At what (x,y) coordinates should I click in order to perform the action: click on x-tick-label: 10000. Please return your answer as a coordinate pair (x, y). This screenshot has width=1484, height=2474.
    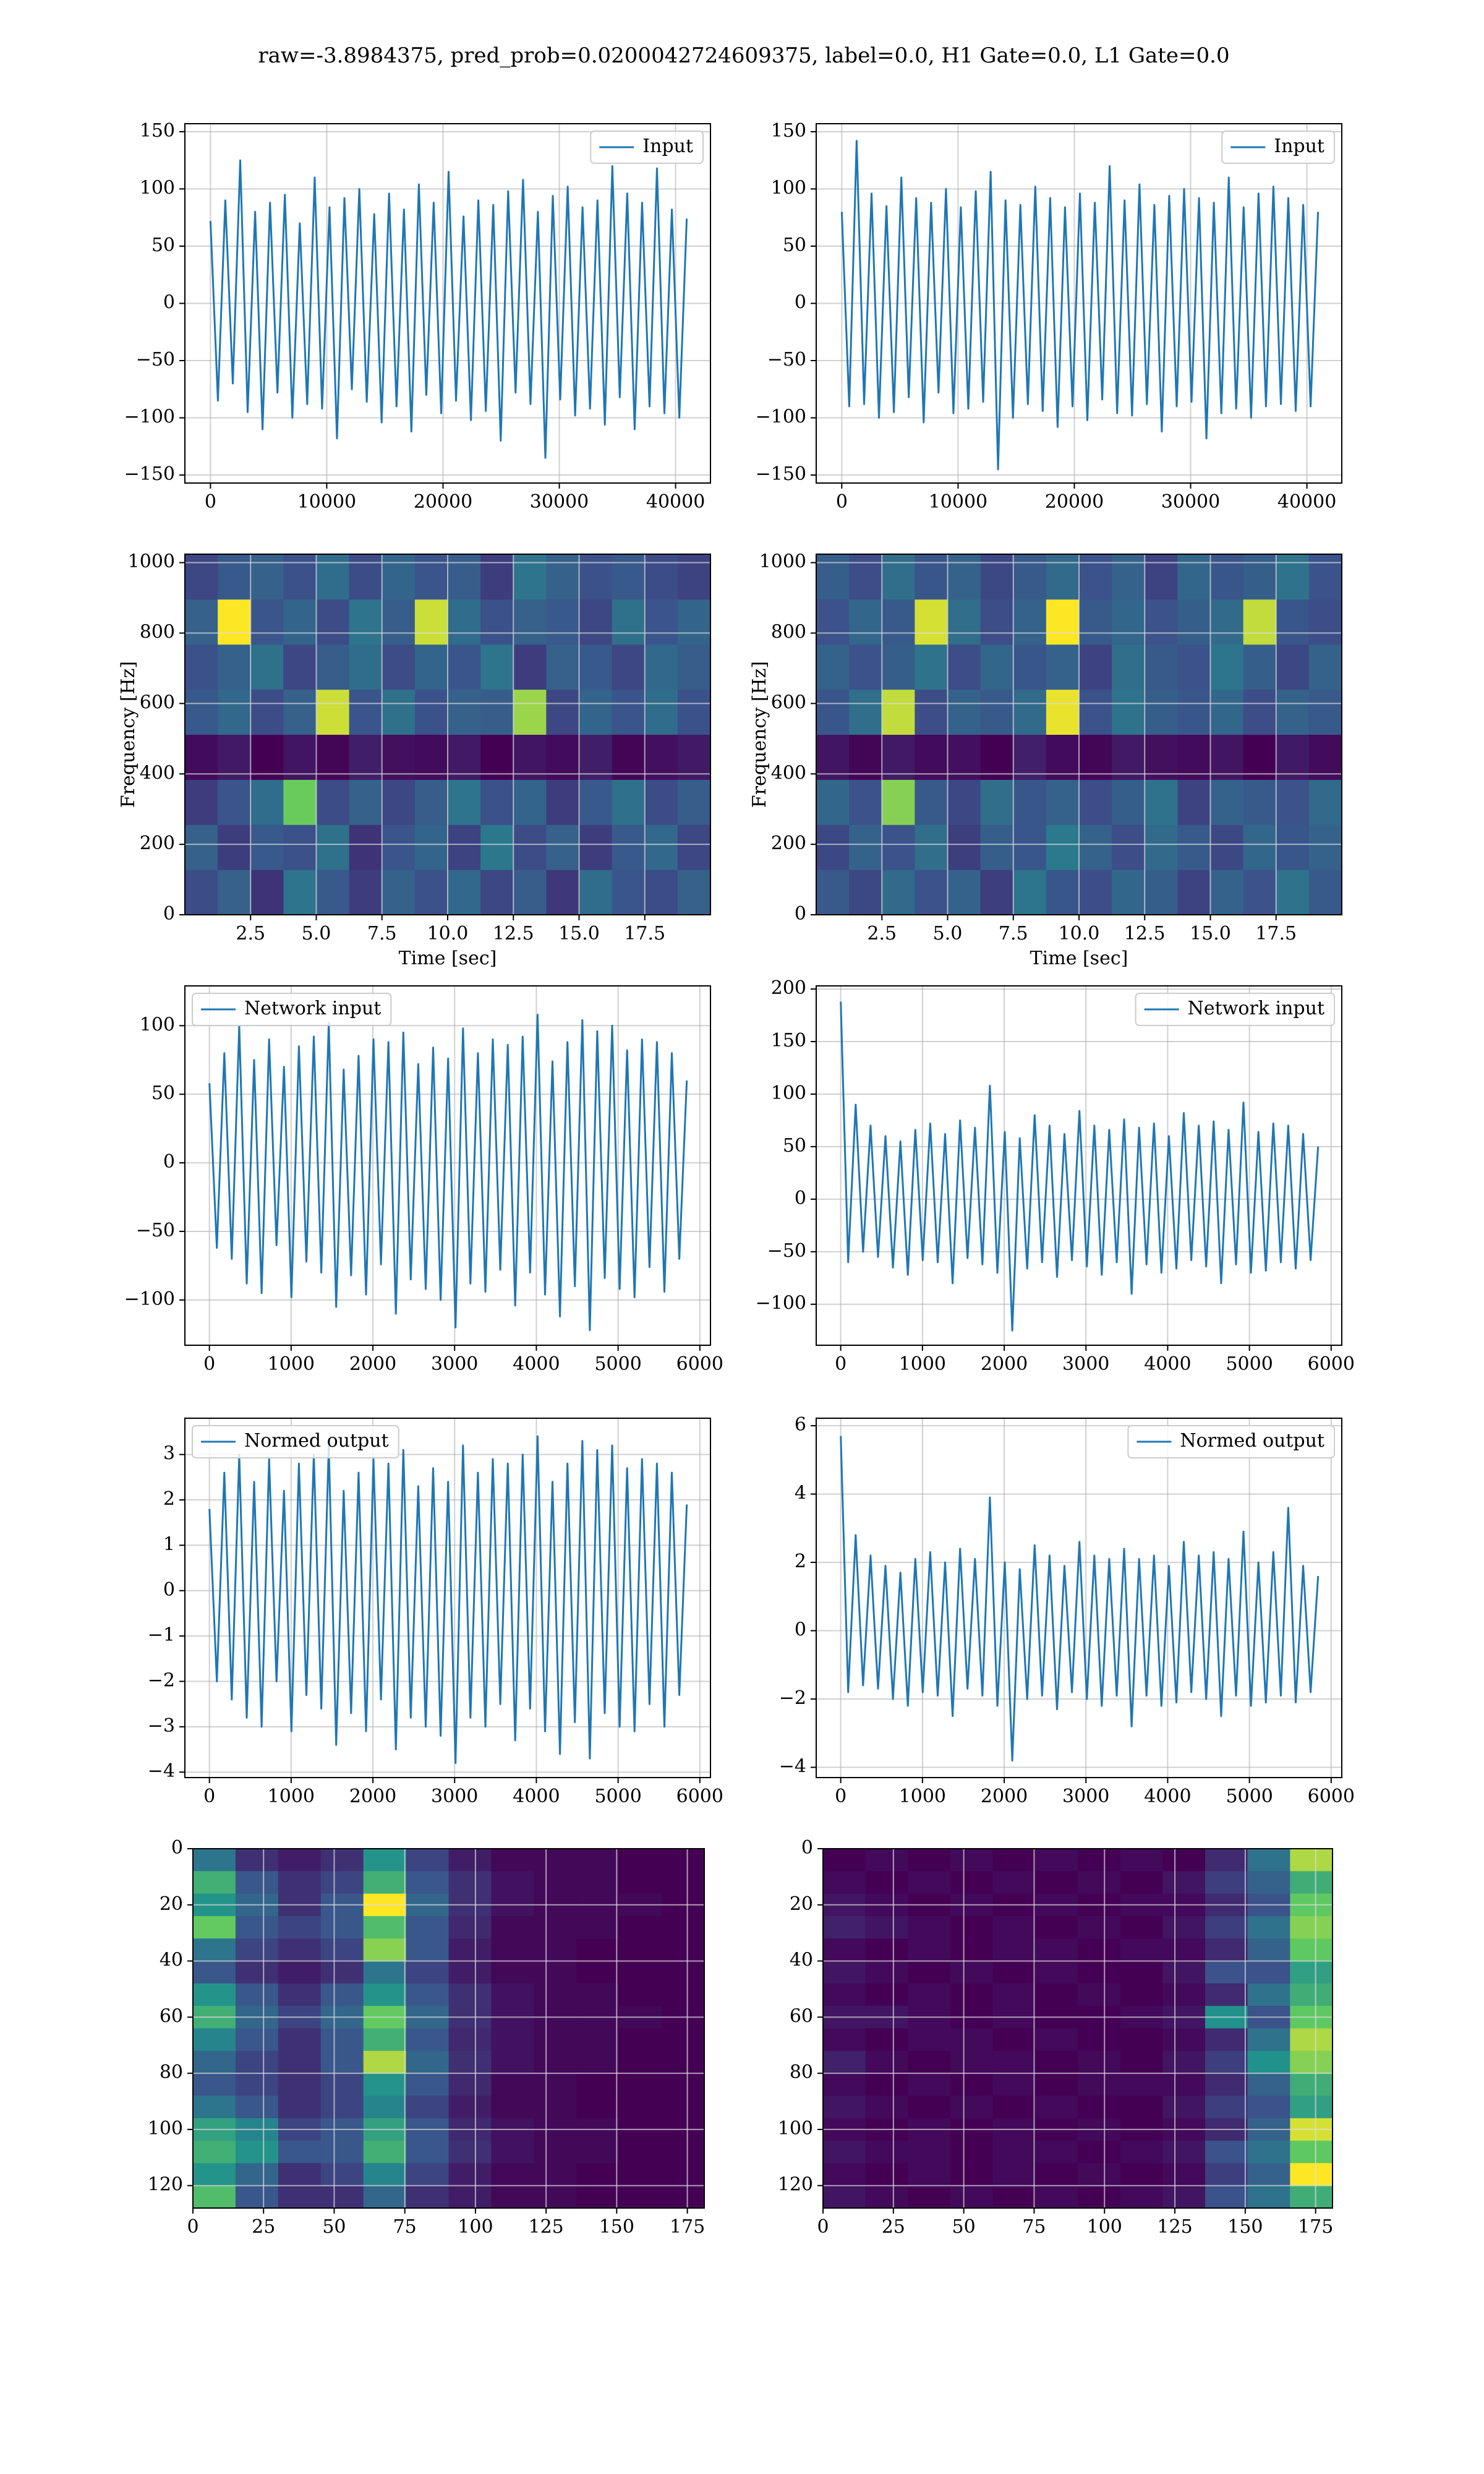
    Looking at the image, I should click on (326, 502).